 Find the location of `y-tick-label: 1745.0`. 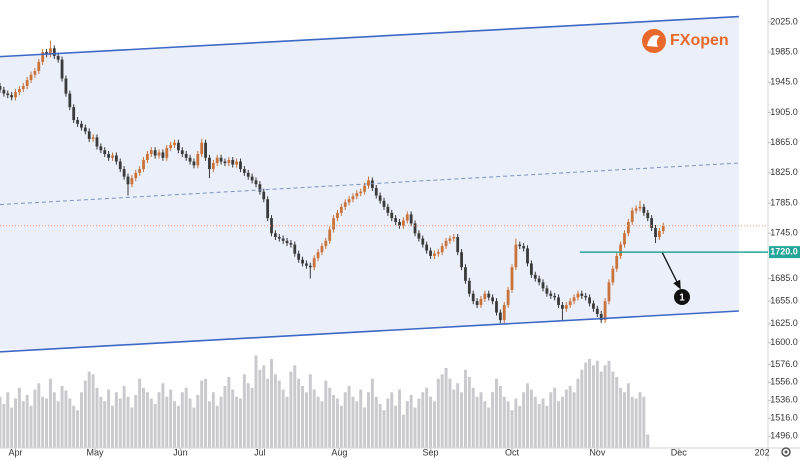

y-tick-label: 1745.0 is located at coordinates (784, 233).